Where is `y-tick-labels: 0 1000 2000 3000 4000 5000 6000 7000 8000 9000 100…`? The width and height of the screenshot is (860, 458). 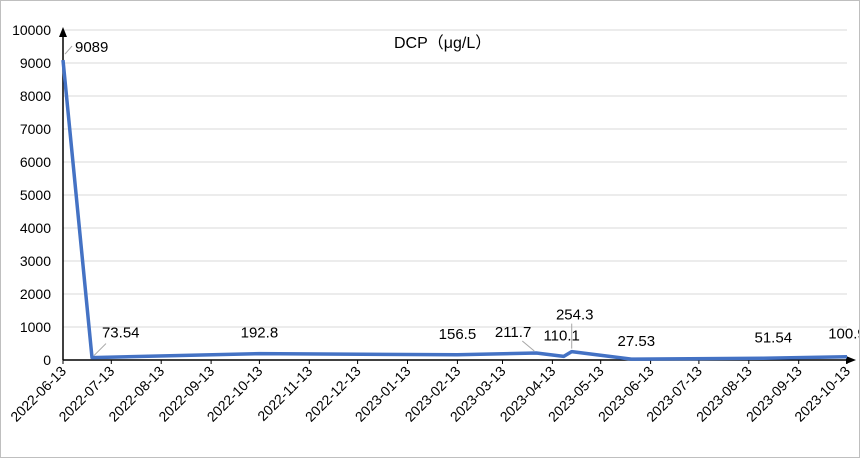 y-tick-labels: 0 1000 2000 3000 4000 5000 6000 7000 8000 9000 100… is located at coordinates (31, 195).